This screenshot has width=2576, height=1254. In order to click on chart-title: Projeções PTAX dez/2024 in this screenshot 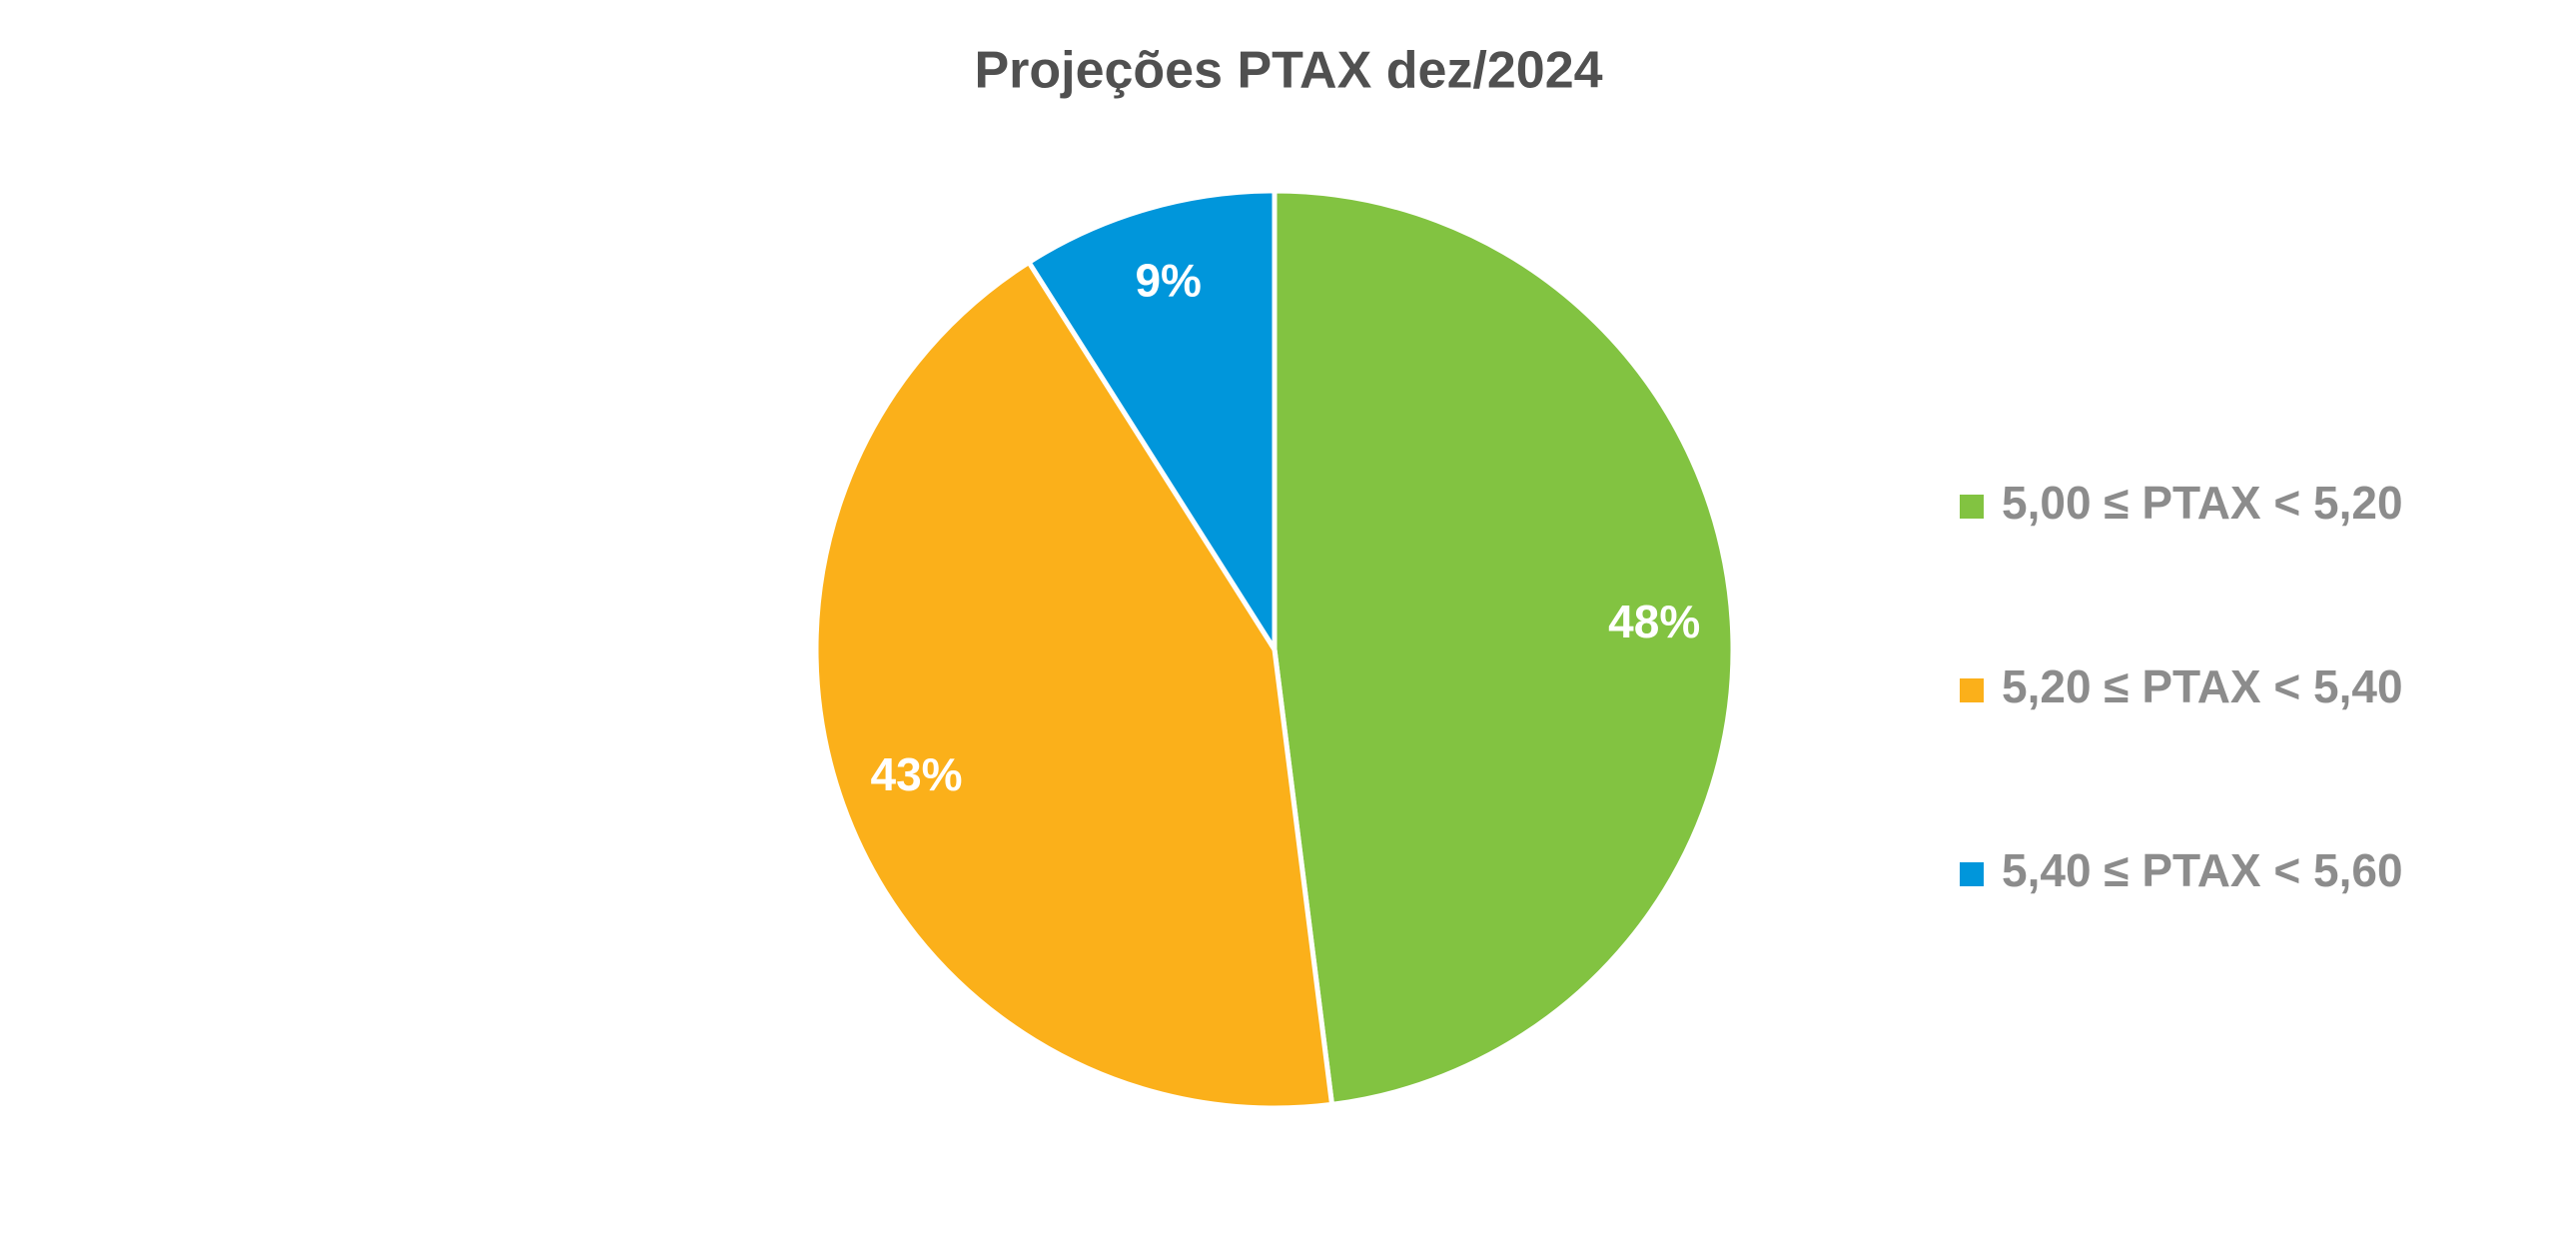, I will do `click(1288, 71)`.